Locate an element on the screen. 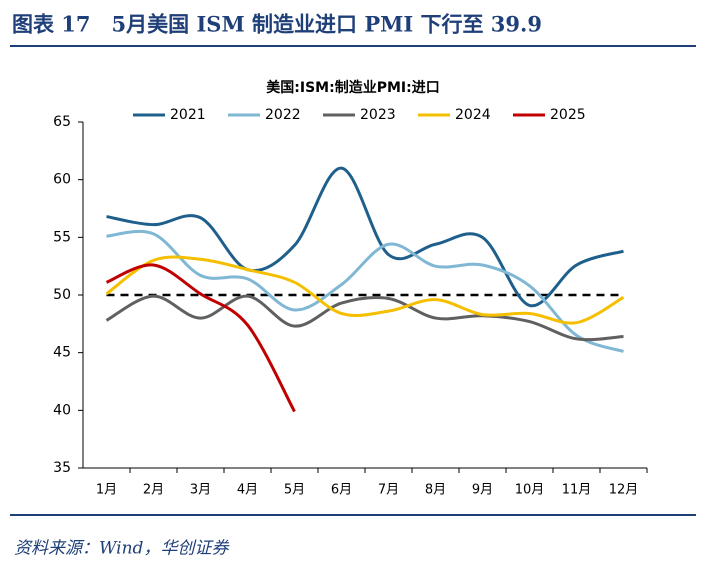 The image size is (706, 577). figure-header: 图表 17 5月美国 ISM 制造业进口 PMI 下行至 39.9 is located at coordinates (277, 24).